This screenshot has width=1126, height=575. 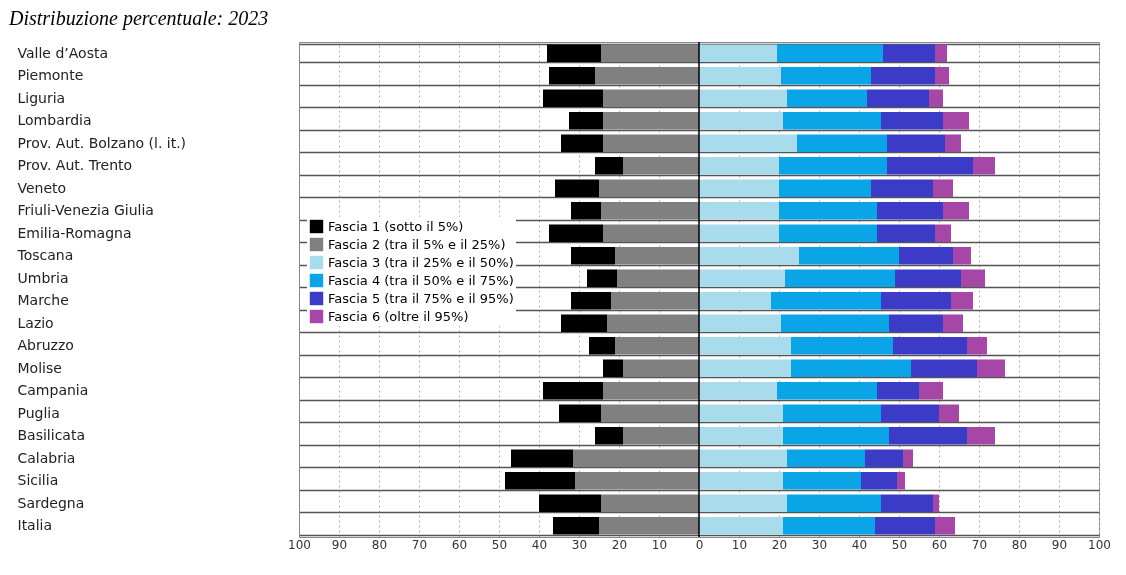 I want to click on y-tick-label: Sardegna, so click(x=51, y=502).